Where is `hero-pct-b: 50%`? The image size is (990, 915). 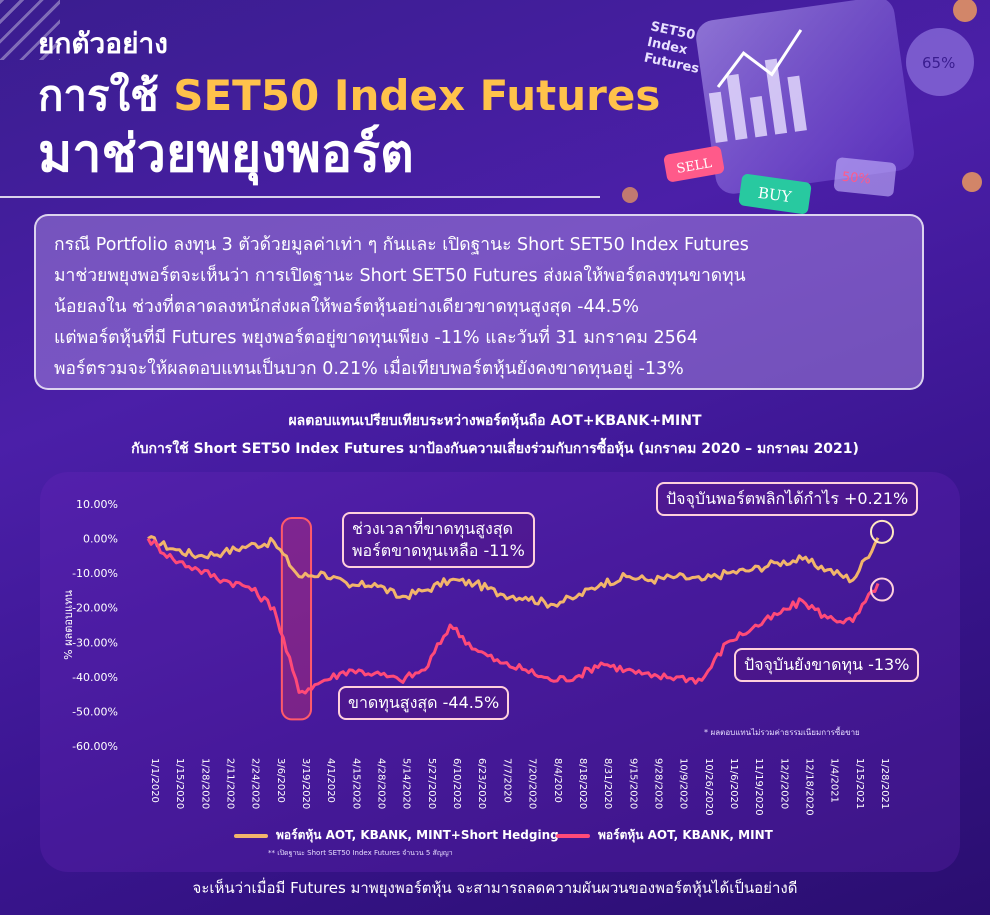
hero-pct-b: 50% is located at coordinates (856, 179).